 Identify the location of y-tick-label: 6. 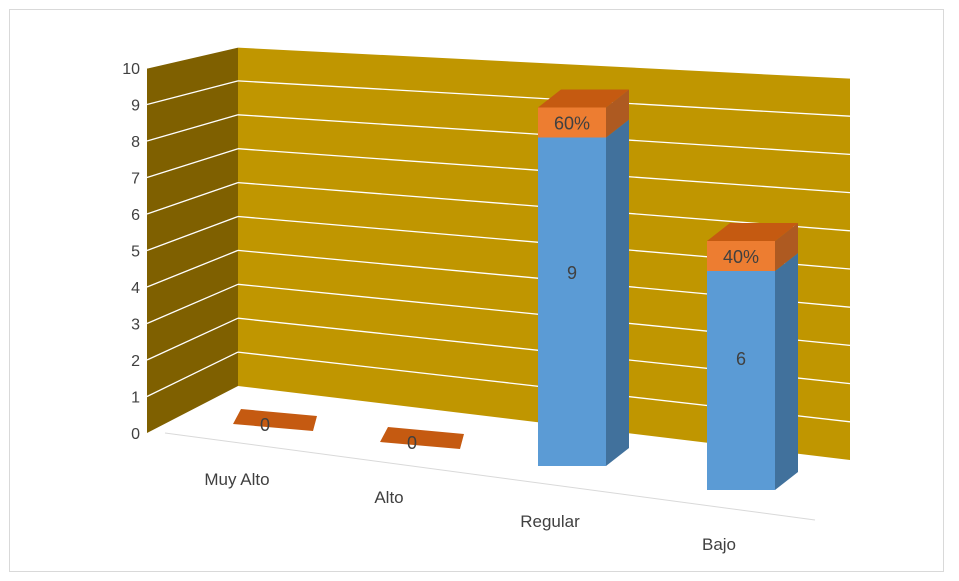
(135, 215).